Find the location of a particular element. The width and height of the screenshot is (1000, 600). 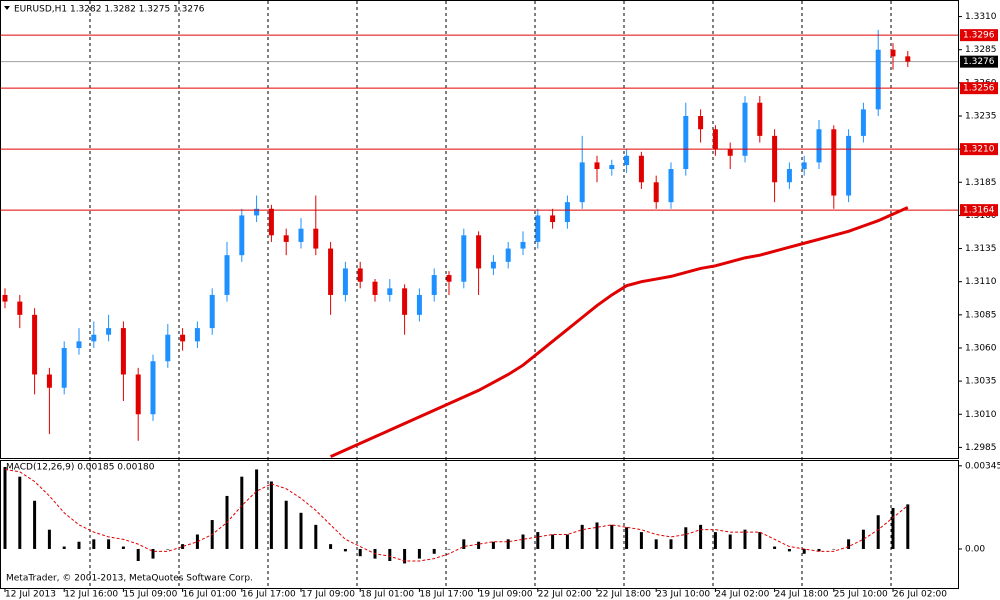

level-label: 1.3164 is located at coordinates (979, 211).